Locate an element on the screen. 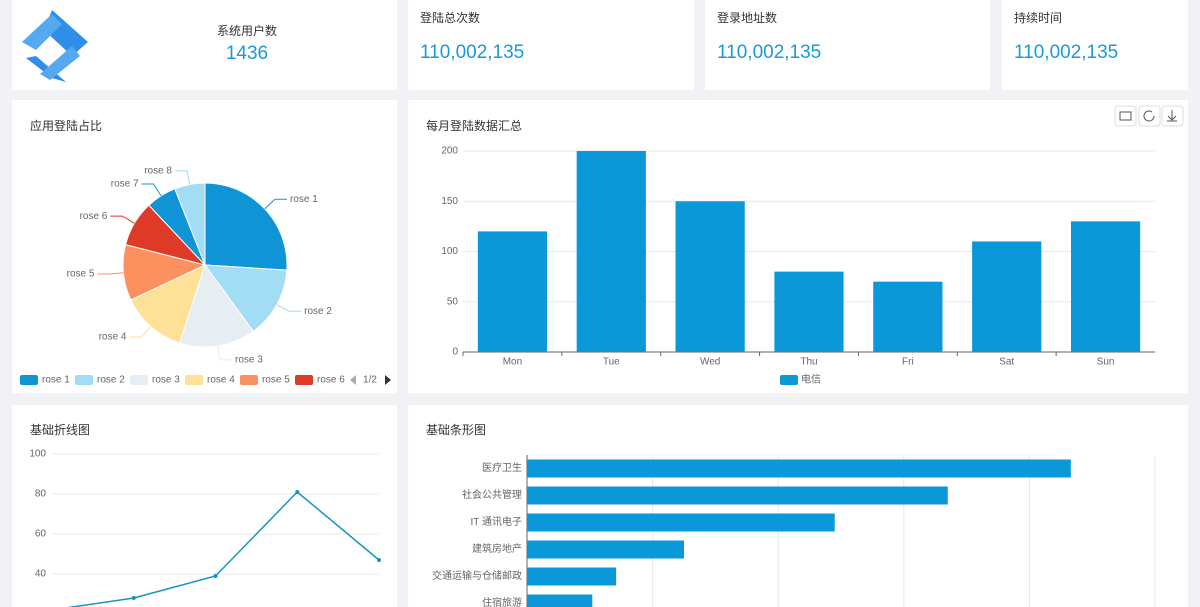 This screenshot has height=607, width=1200. slice-label: rose 7 is located at coordinates (125, 184).